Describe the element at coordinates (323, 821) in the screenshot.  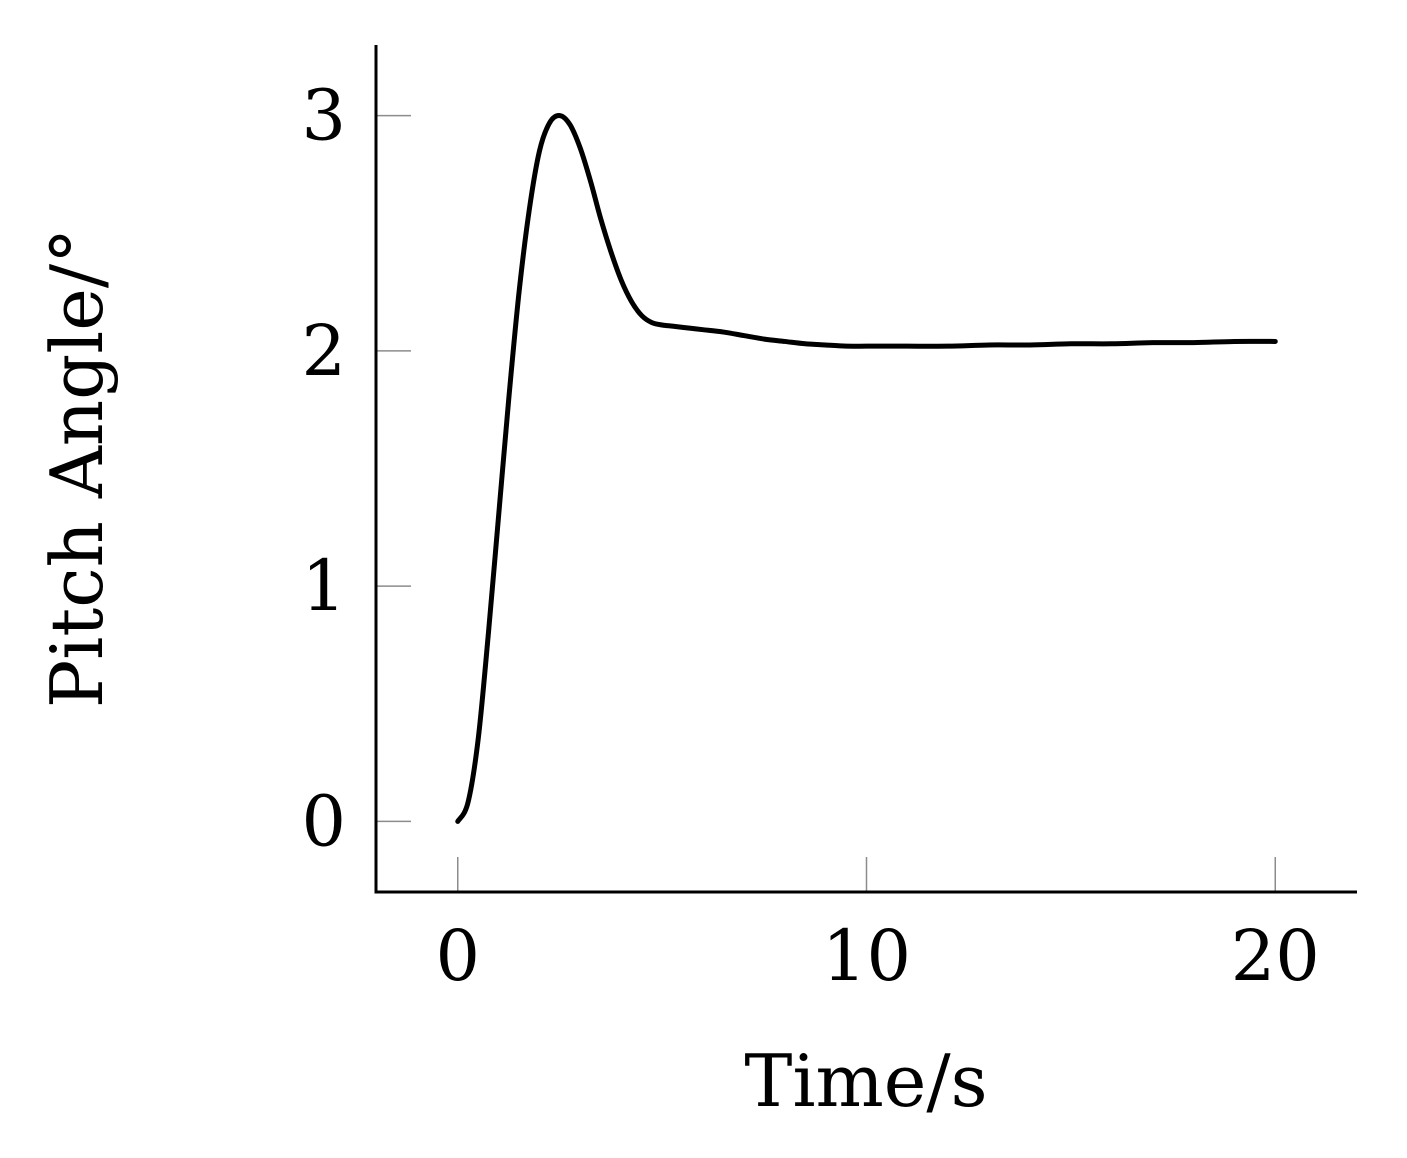
I see `y-tick-label: 0` at that location.